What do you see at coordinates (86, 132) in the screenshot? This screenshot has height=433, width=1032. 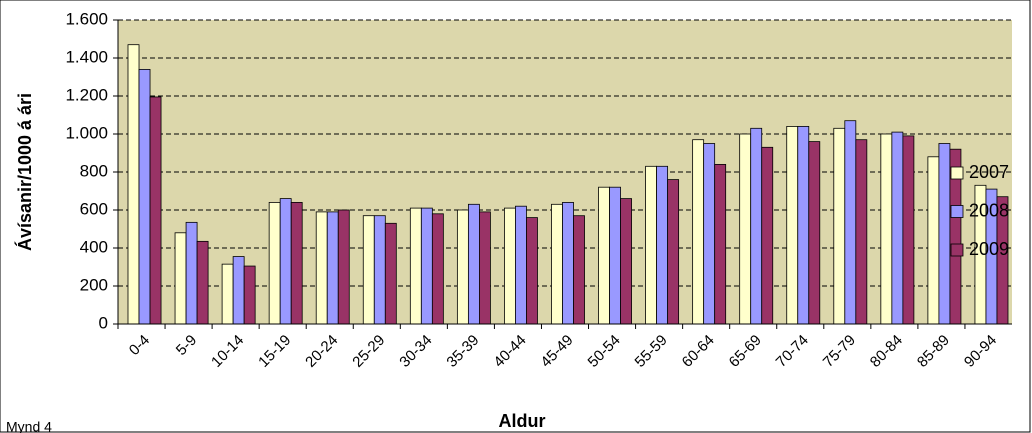 I see `y-tick-label: 1.000` at bounding box center [86, 132].